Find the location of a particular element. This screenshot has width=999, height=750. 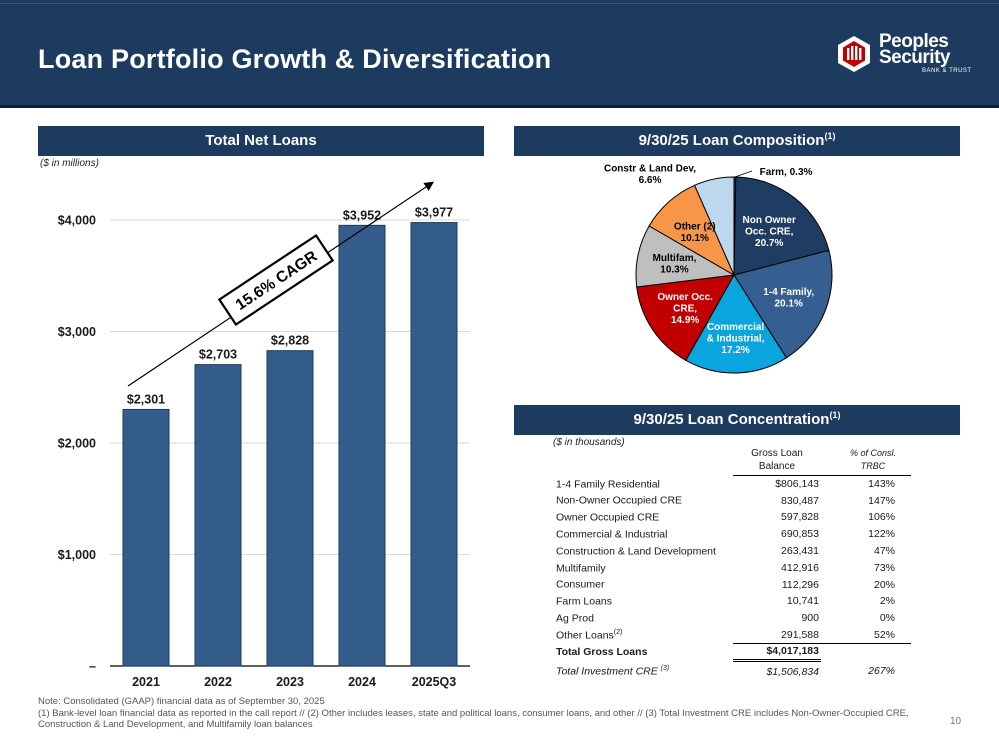

table-row: Ag Prod 900 0% is located at coordinates (732, 618).